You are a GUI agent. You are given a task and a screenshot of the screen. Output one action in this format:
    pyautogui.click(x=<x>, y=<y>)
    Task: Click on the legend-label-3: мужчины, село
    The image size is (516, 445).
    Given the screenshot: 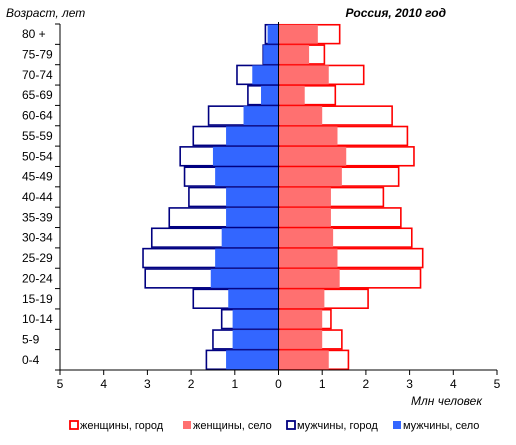 What is the action you would take?
    pyautogui.click(x=441, y=426)
    